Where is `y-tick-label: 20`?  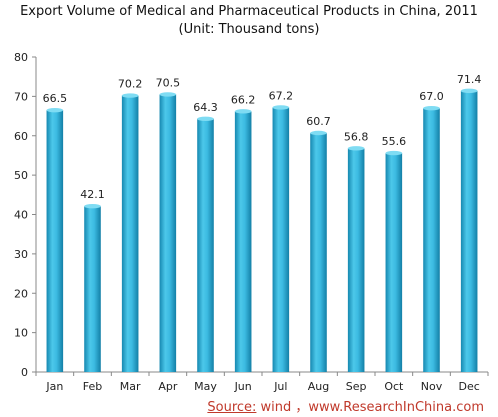 y-tick-label: 20 is located at coordinates (21, 293).